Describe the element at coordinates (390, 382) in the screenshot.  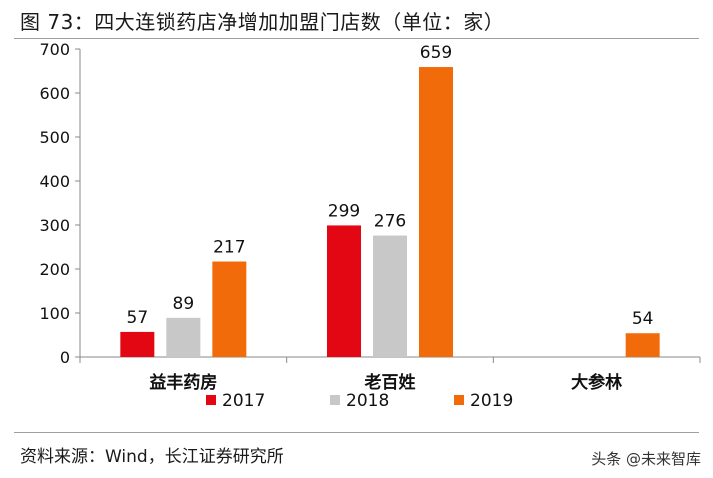
I see `x-tick-label: 老百姓` at that location.